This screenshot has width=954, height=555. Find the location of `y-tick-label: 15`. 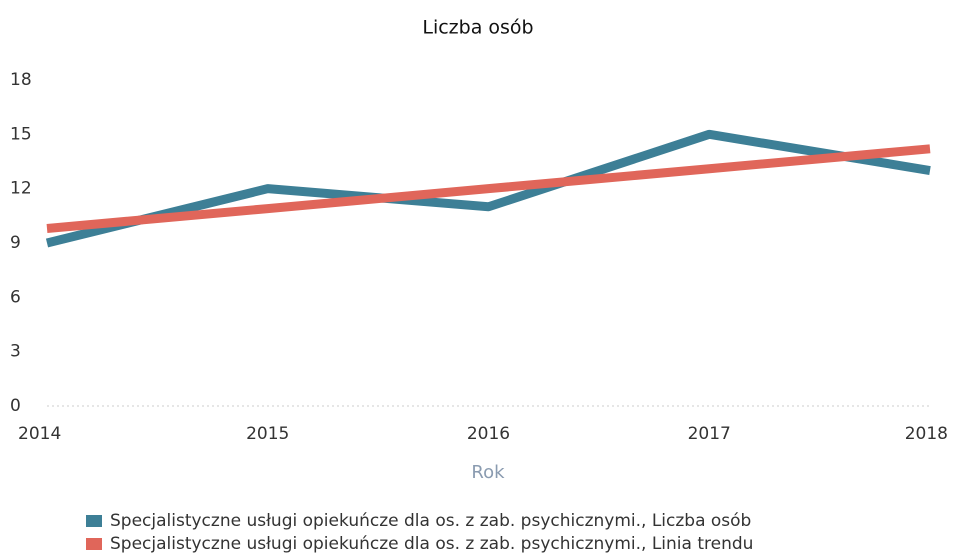

y-tick-label: 15 is located at coordinates (21, 134).